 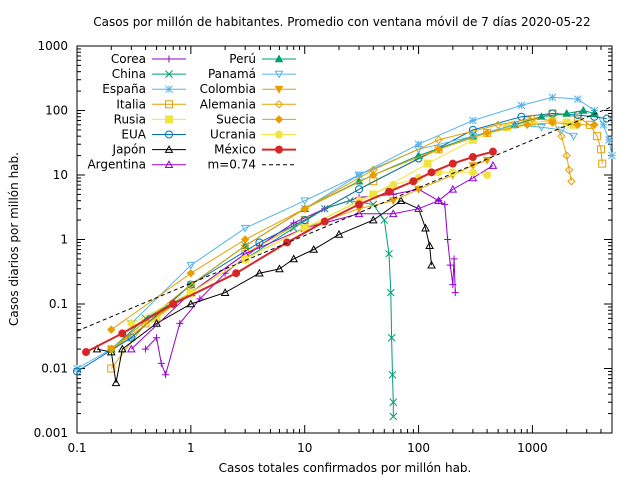 What do you see at coordinates (136, 165) in the screenshot?
I see `legend-item-argentina: Argentina` at bounding box center [136, 165].